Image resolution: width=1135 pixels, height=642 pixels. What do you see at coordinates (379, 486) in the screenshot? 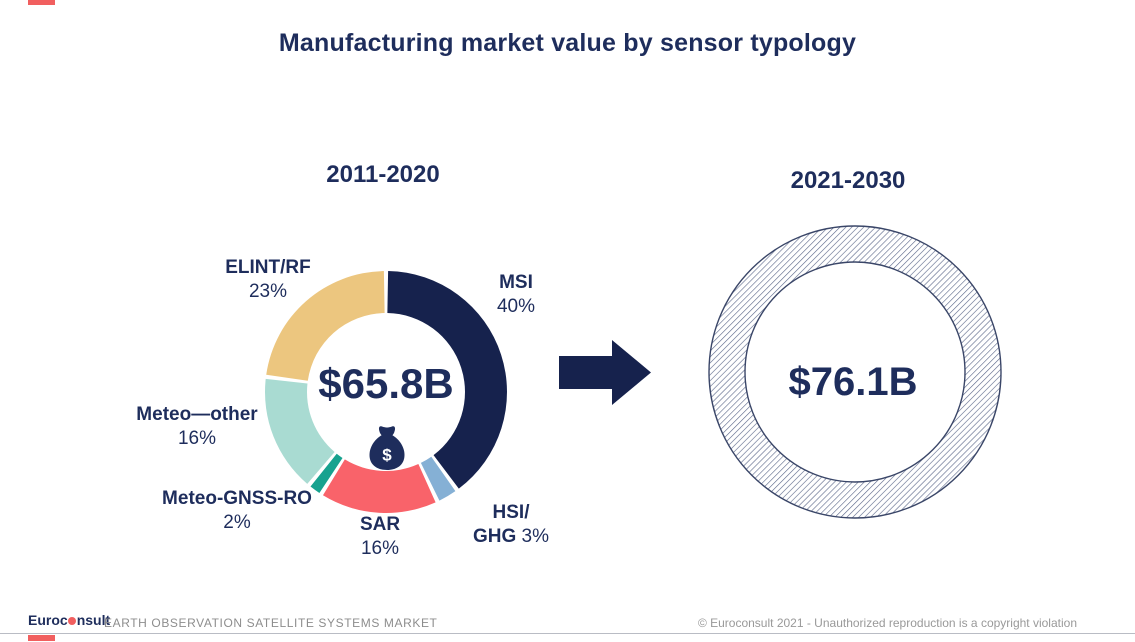
I see `donut-segment-sar` at bounding box center [379, 486].